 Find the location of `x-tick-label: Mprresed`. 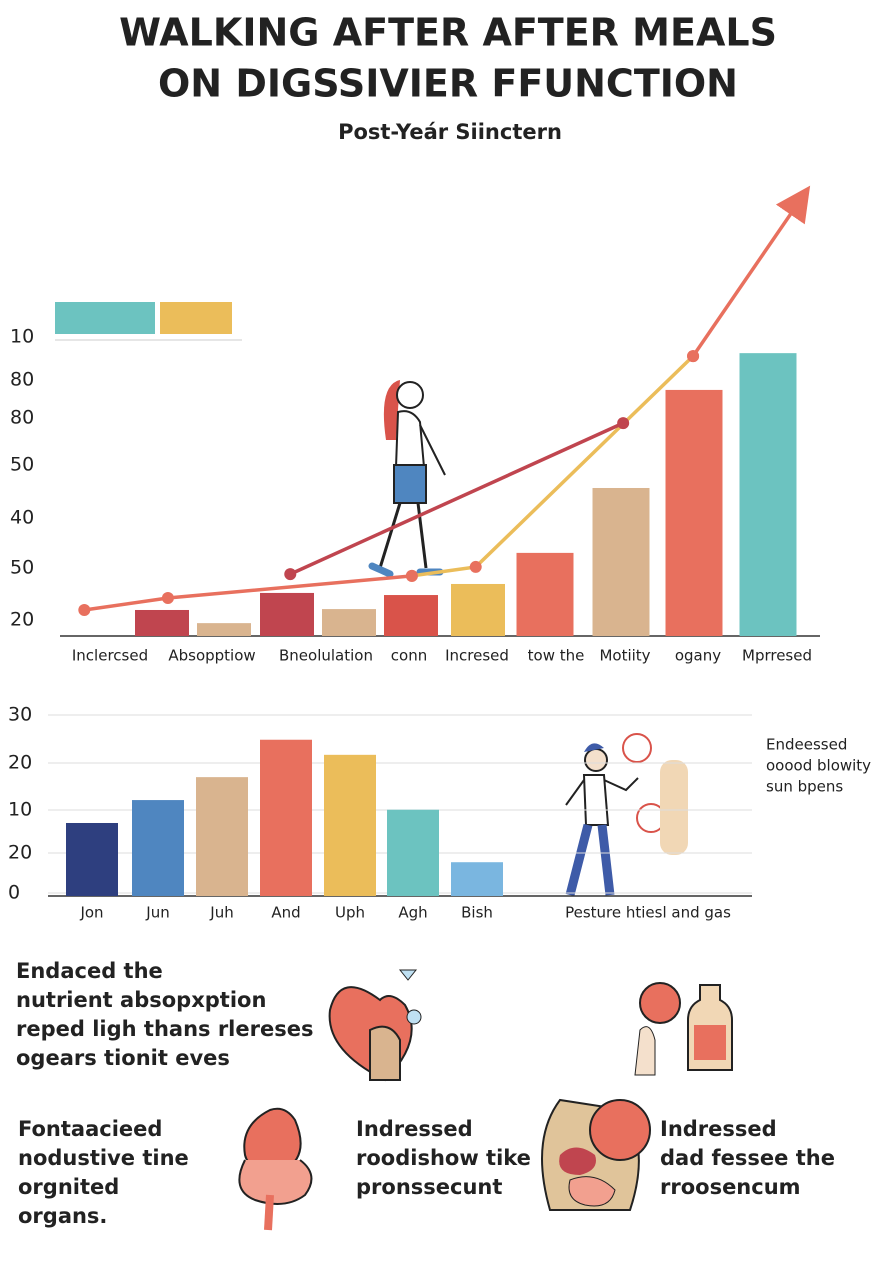

x-tick-label: Mprresed is located at coordinates (777, 656).